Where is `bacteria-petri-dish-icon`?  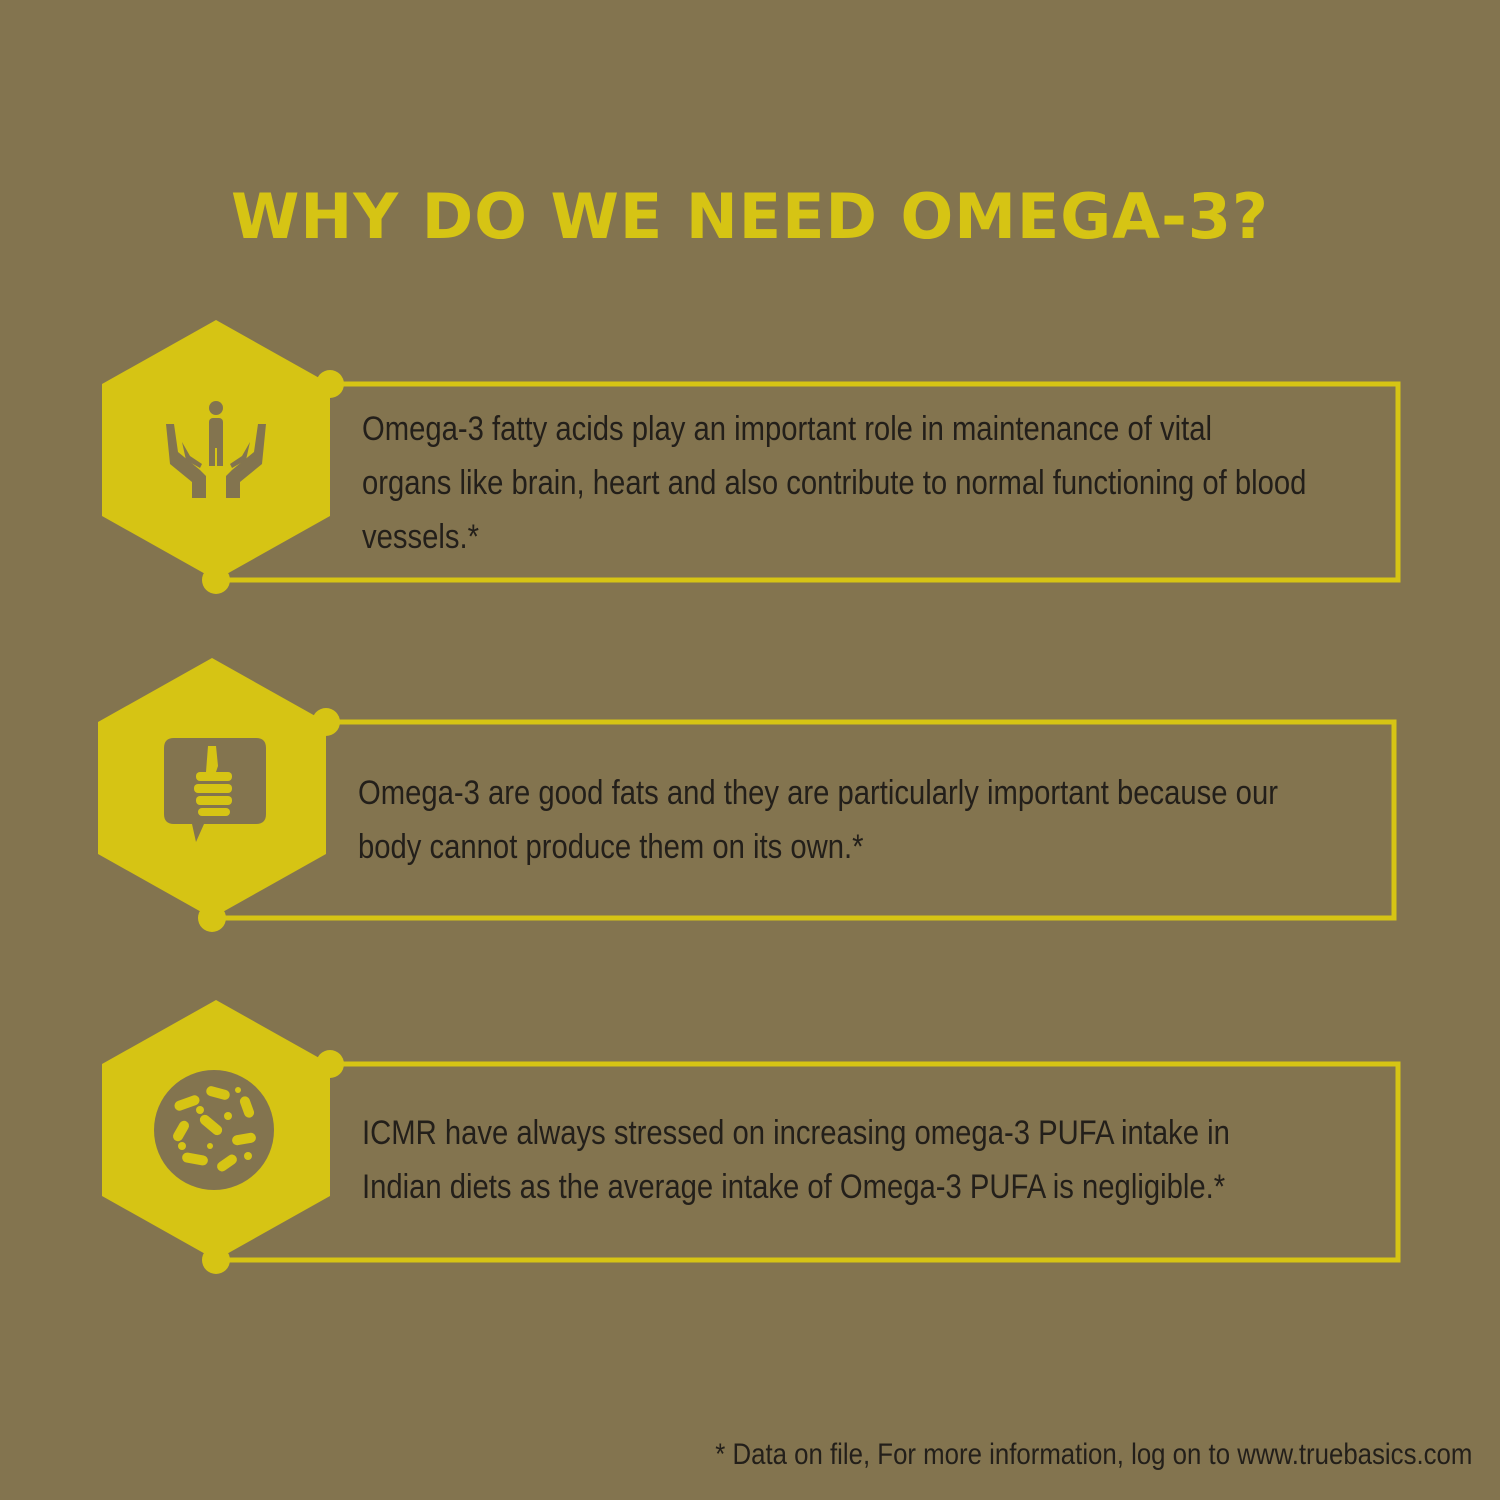
bacteria-petri-dish-icon is located at coordinates (214, 1130).